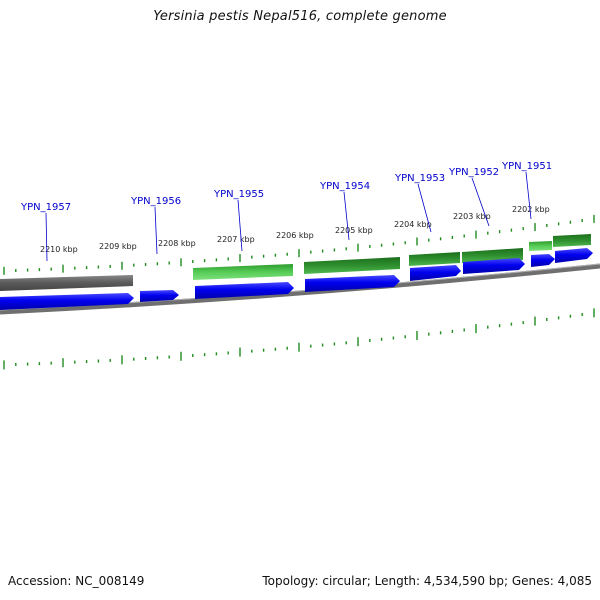  What do you see at coordinates (540, 246) in the screenshot?
I see `gene-green-ypn1951` at bounding box center [540, 246].